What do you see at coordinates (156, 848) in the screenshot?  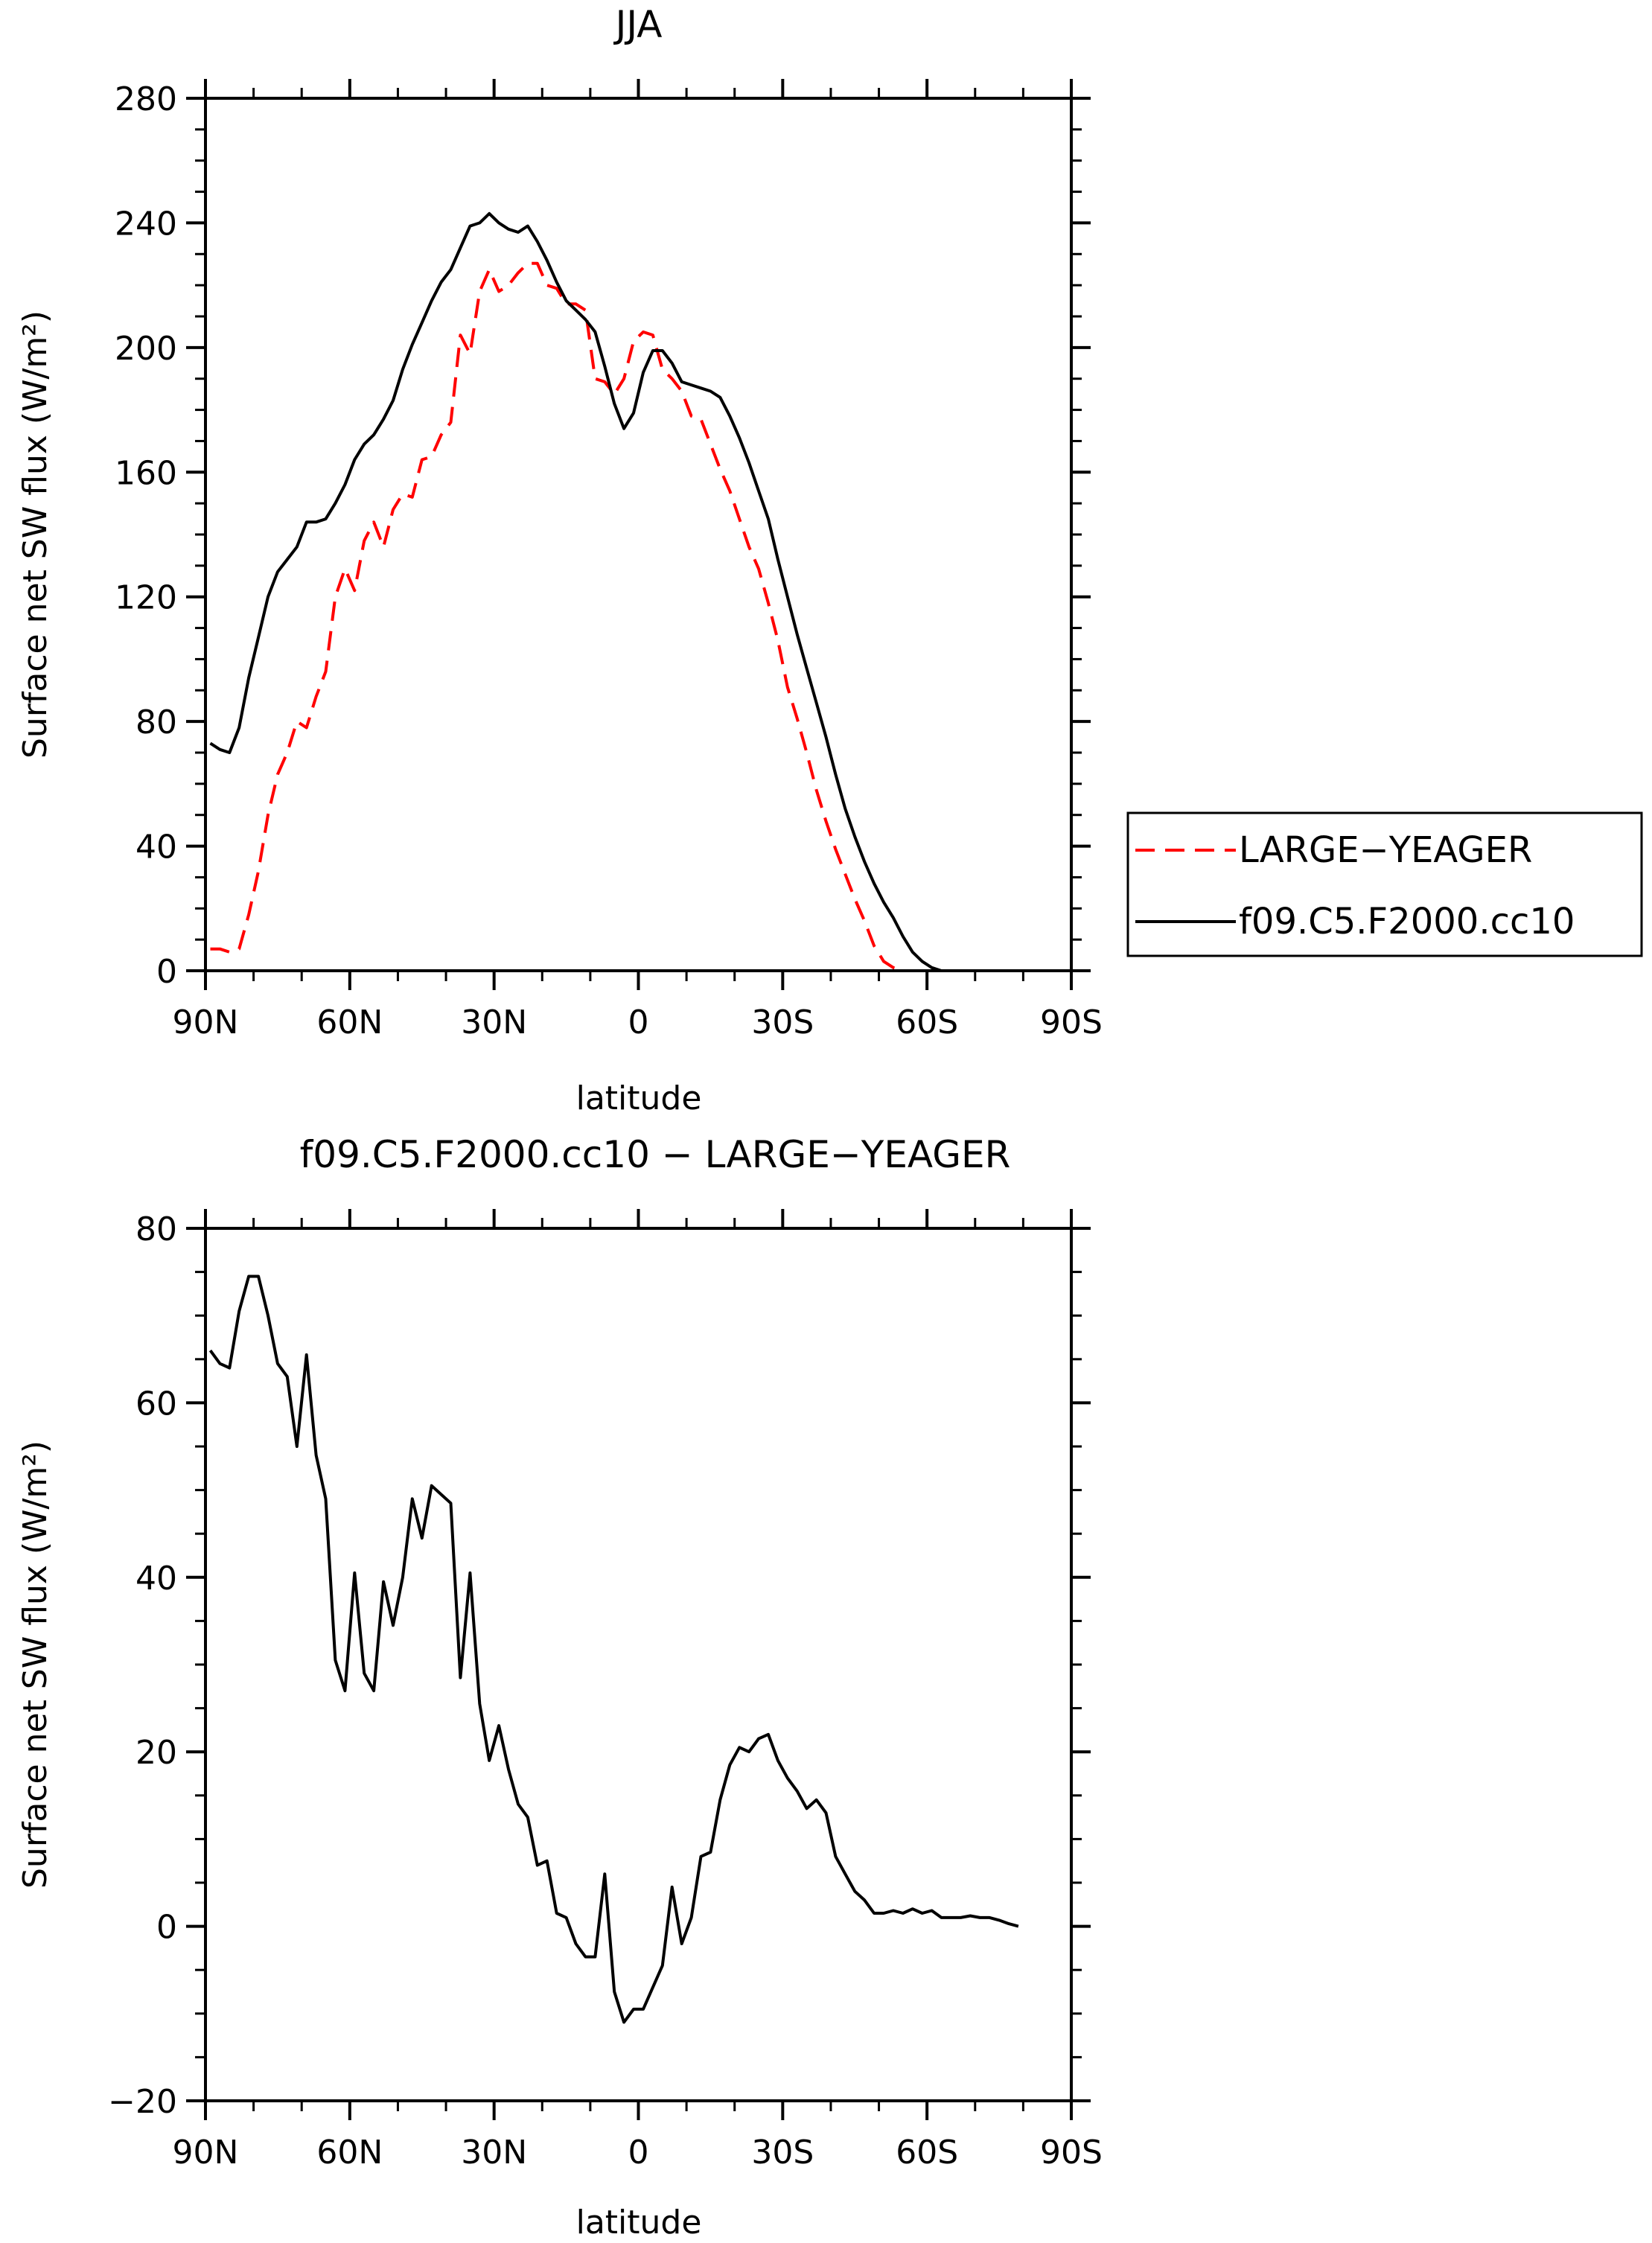 I see `top-y-tick-label: 40` at bounding box center [156, 848].